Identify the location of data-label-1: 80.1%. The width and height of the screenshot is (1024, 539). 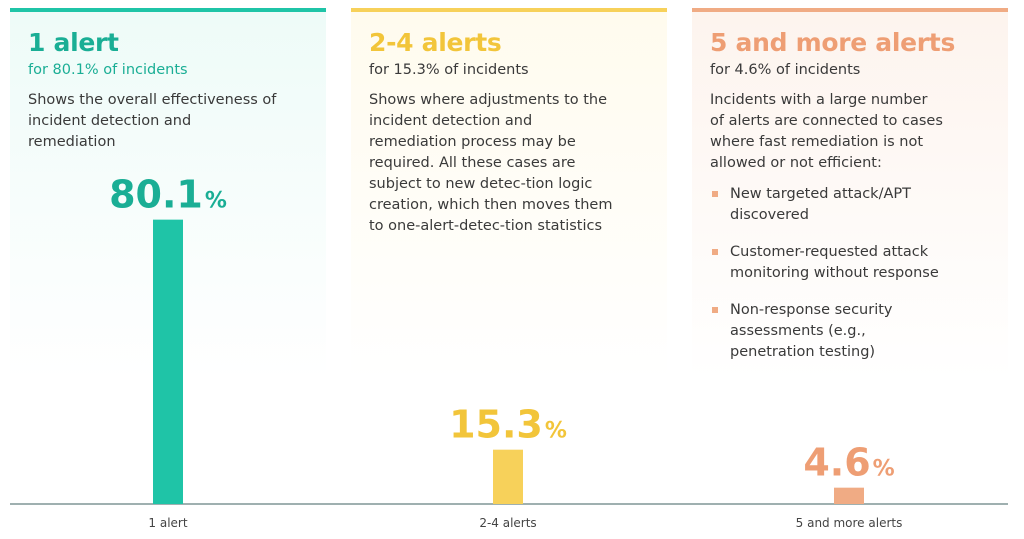
(168, 195).